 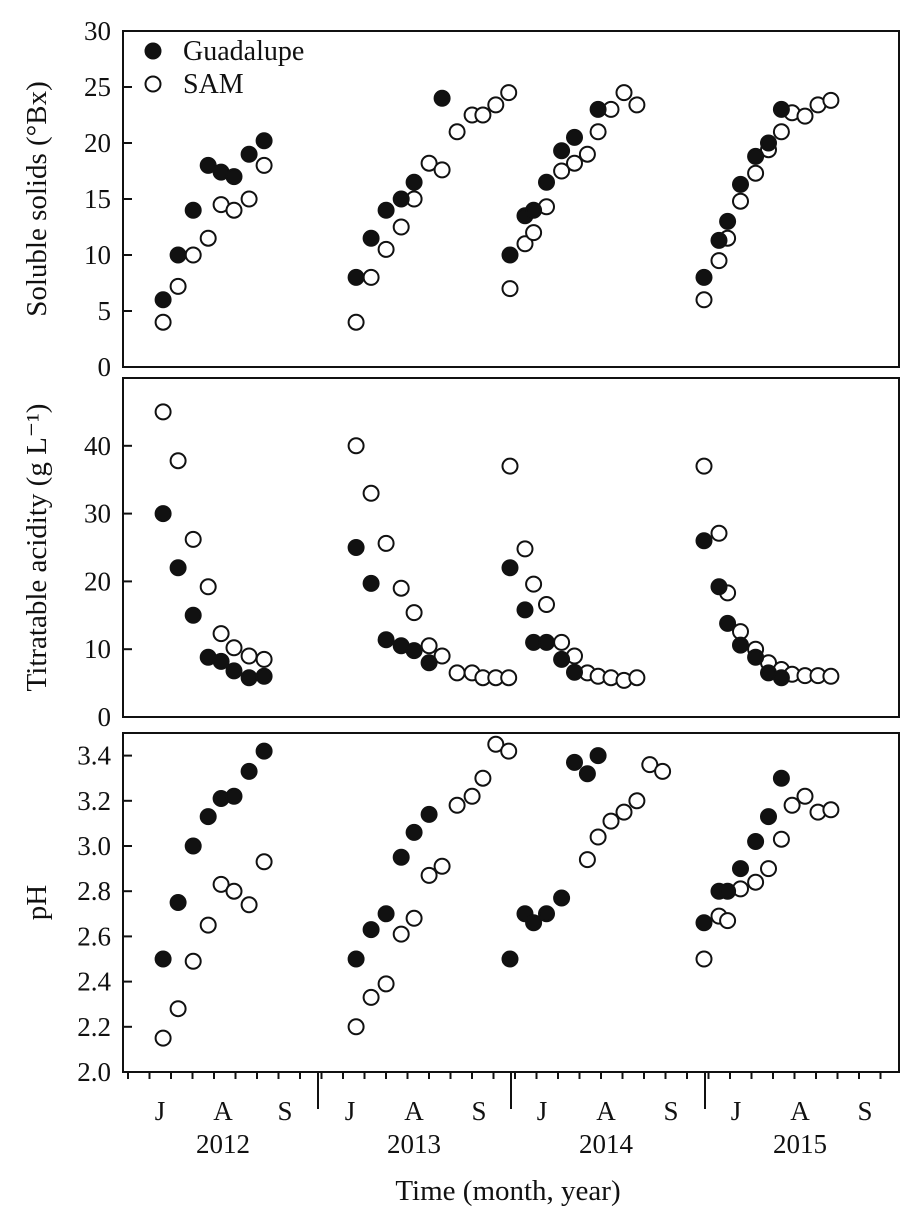 I want to click on x-axis: J A S 2012 J A S 2013 J A S 2014 J A S 2015, so click(x=504, y=1115).